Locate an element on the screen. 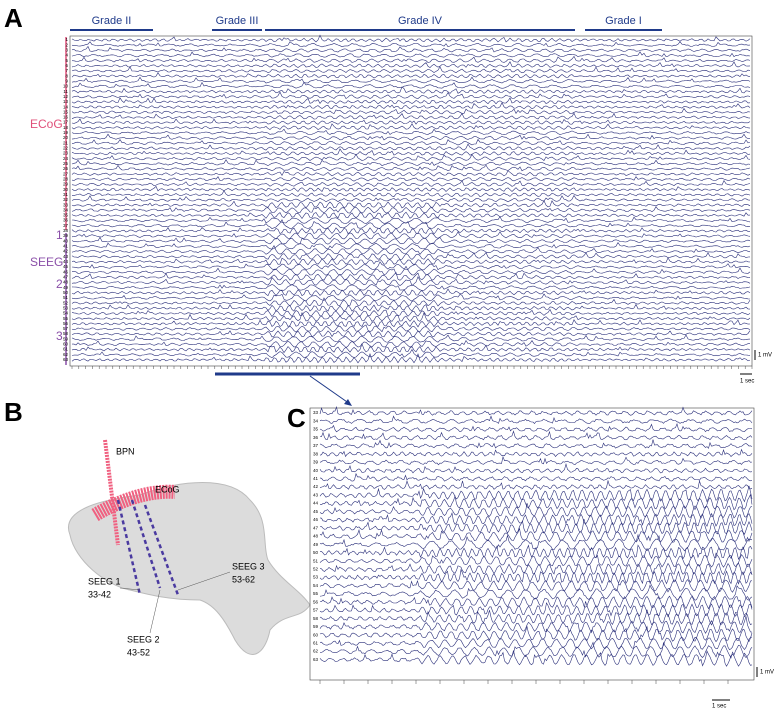 This screenshot has height=712, width=776. bpn-label: BPN is located at coordinates (125, 451).